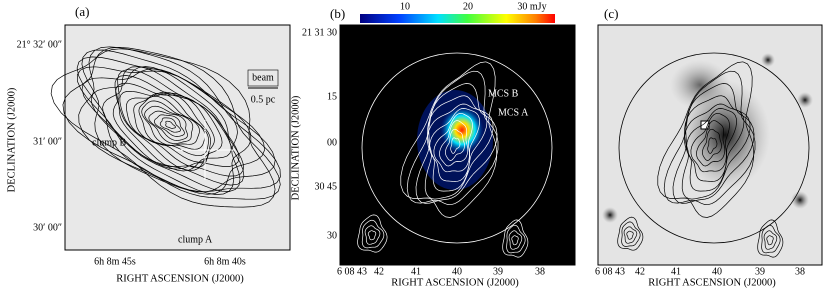 The height and width of the screenshot is (288, 830). I want to click on y-tick-label: 31′ 00″, so click(47, 141).